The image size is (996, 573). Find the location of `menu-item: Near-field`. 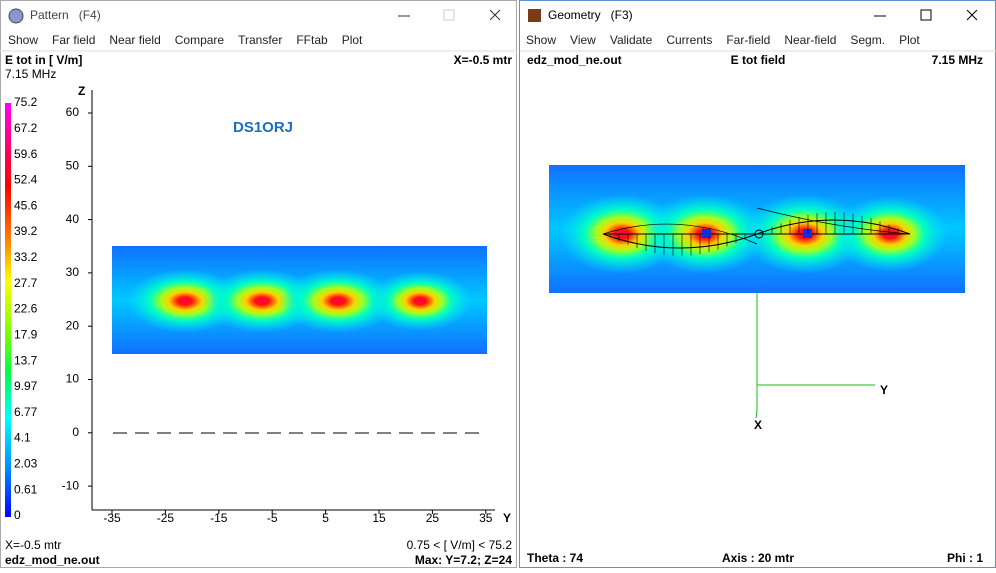

menu-item: Near-field is located at coordinates (810, 40).